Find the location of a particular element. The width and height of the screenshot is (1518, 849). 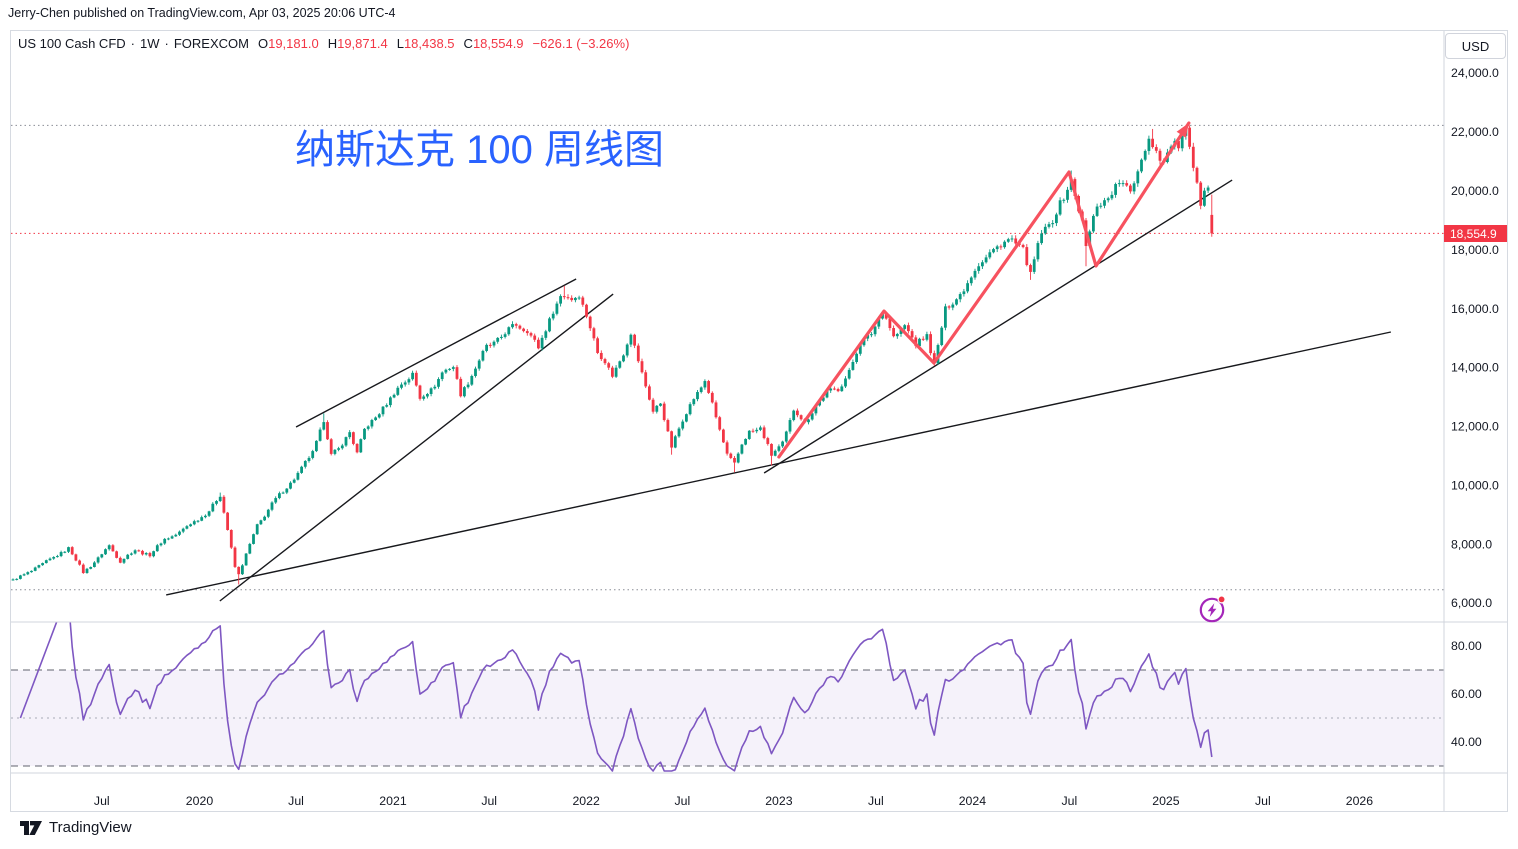

price-tick: 22,000.0 is located at coordinates (1475, 132).